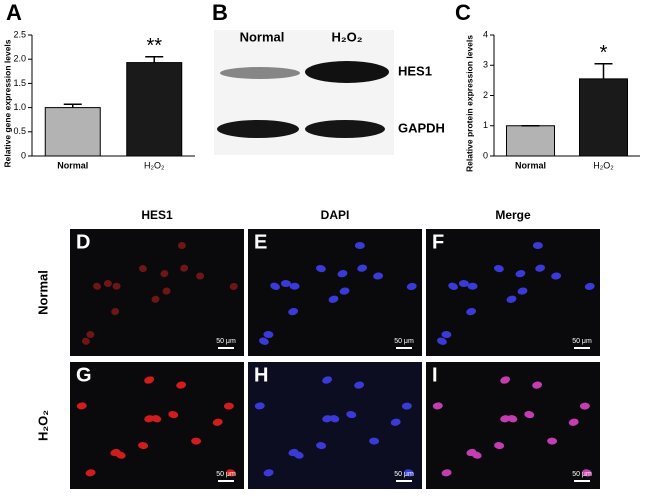  What do you see at coordinates (435, 375) in the screenshot?
I see `panel-letter: I` at bounding box center [435, 375].